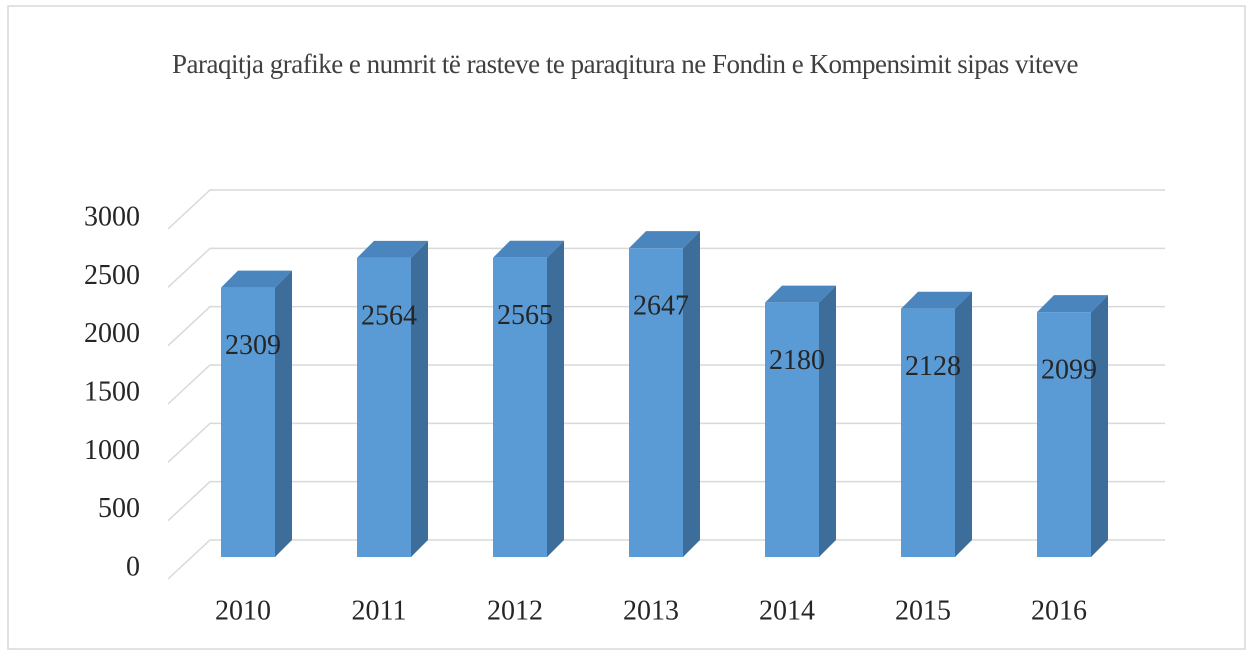  Describe the element at coordinates (1059, 610) in the screenshot. I see `x-tick-label: 2016` at that location.